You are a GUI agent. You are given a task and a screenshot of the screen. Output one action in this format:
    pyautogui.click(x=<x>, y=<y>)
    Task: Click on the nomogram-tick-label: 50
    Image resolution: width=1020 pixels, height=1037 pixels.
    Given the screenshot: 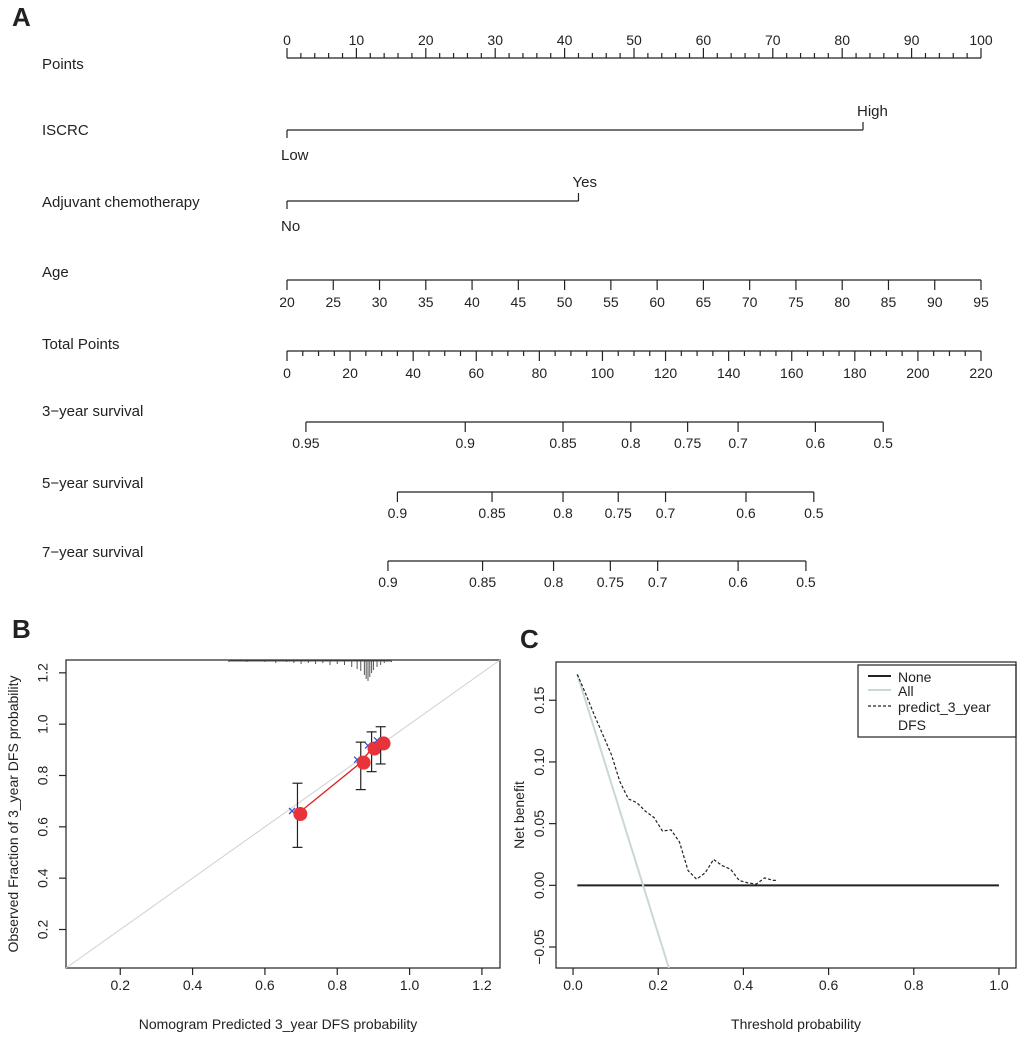 What is the action you would take?
    pyautogui.click(x=634, y=40)
    